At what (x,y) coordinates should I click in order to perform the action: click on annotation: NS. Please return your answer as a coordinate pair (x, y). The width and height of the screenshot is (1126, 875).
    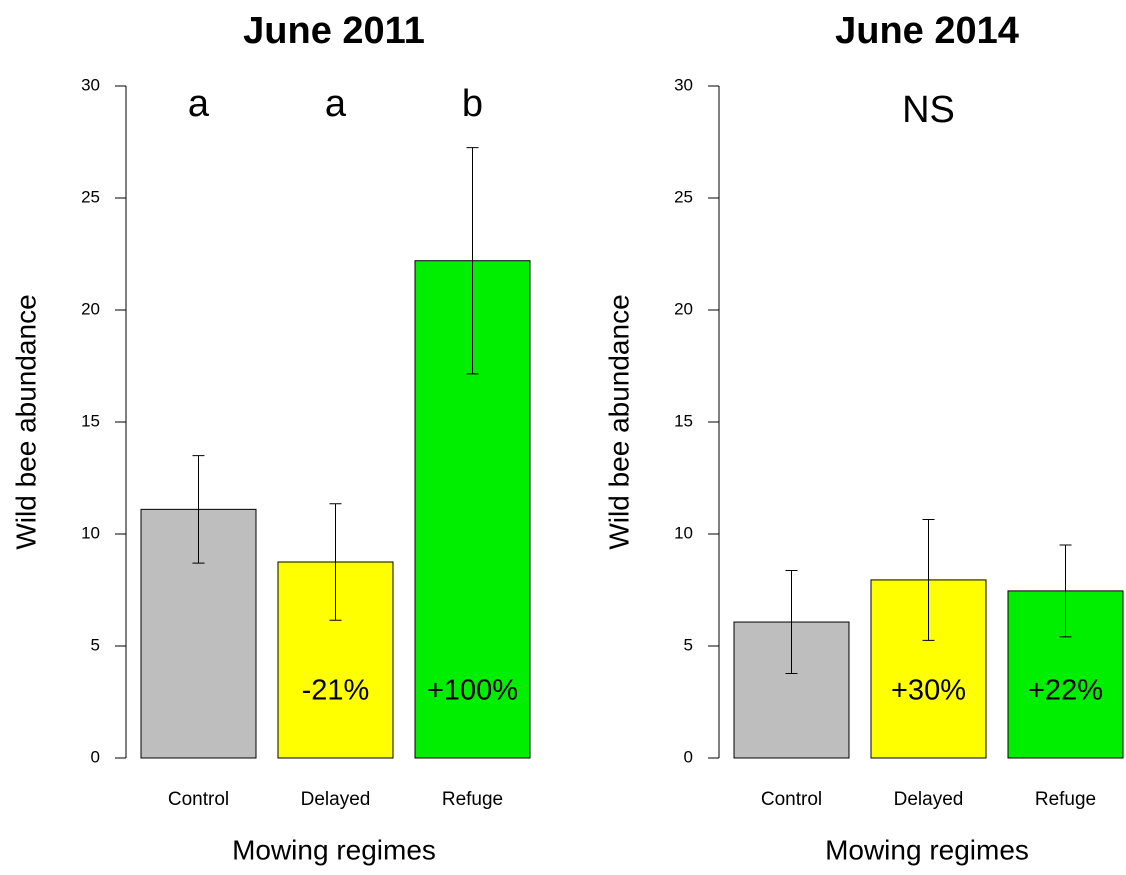
    Looking at the image, I should click on (928, 110).